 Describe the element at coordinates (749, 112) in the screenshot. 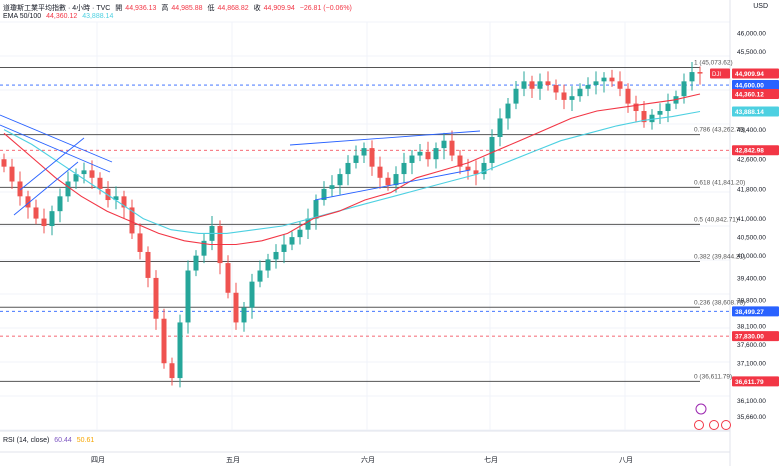

I see `price-tag-label: 43,888.14` at that location.